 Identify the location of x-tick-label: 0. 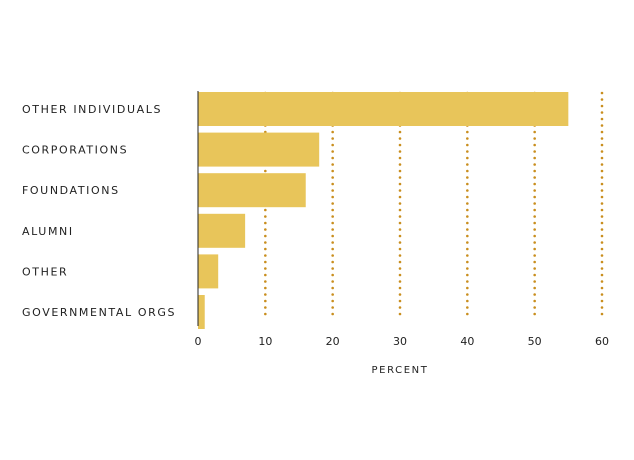
(198, 341).